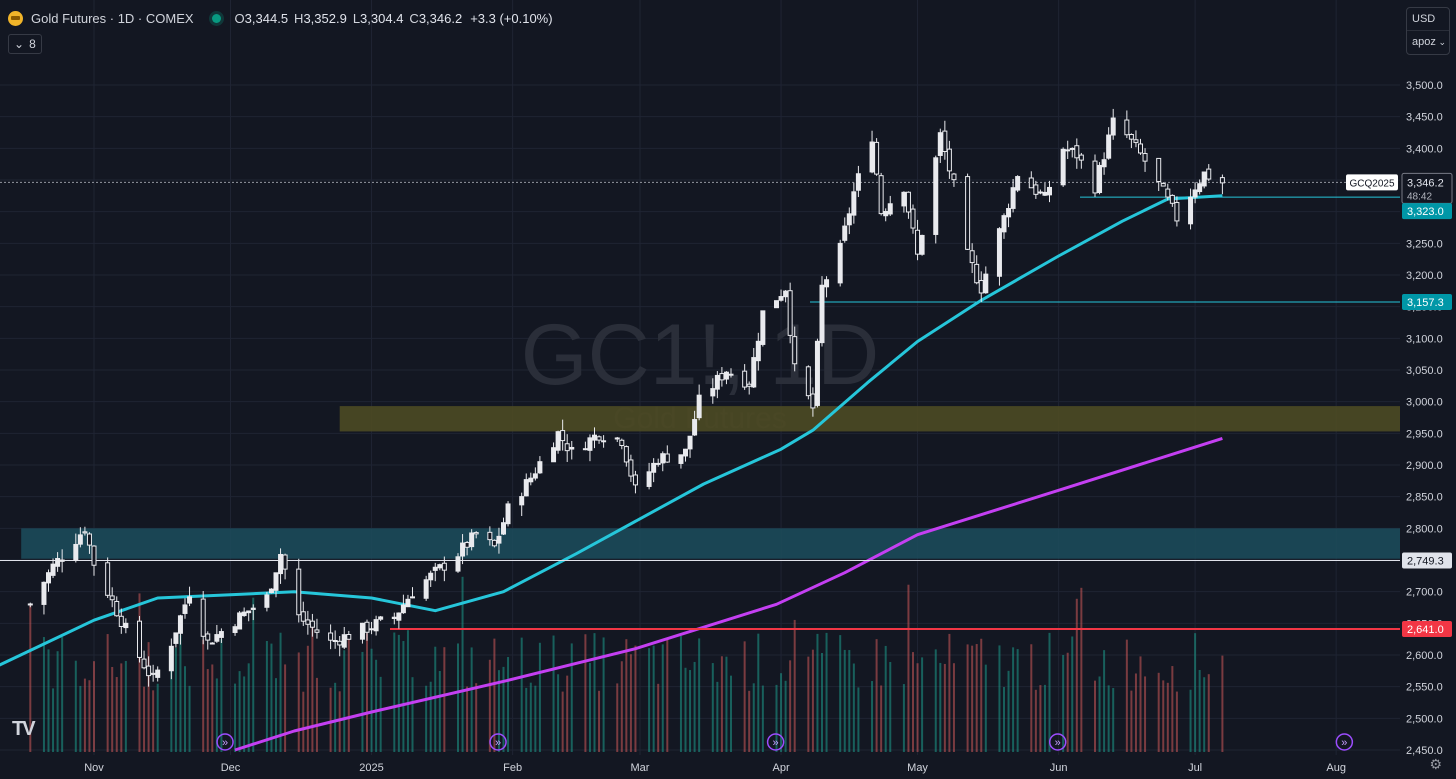 The width and height of the screenshot is (1456, 779). Describe the element at coordinates (231, 768) in the screenshot. I see `time-tick-label: Dec` at that location.